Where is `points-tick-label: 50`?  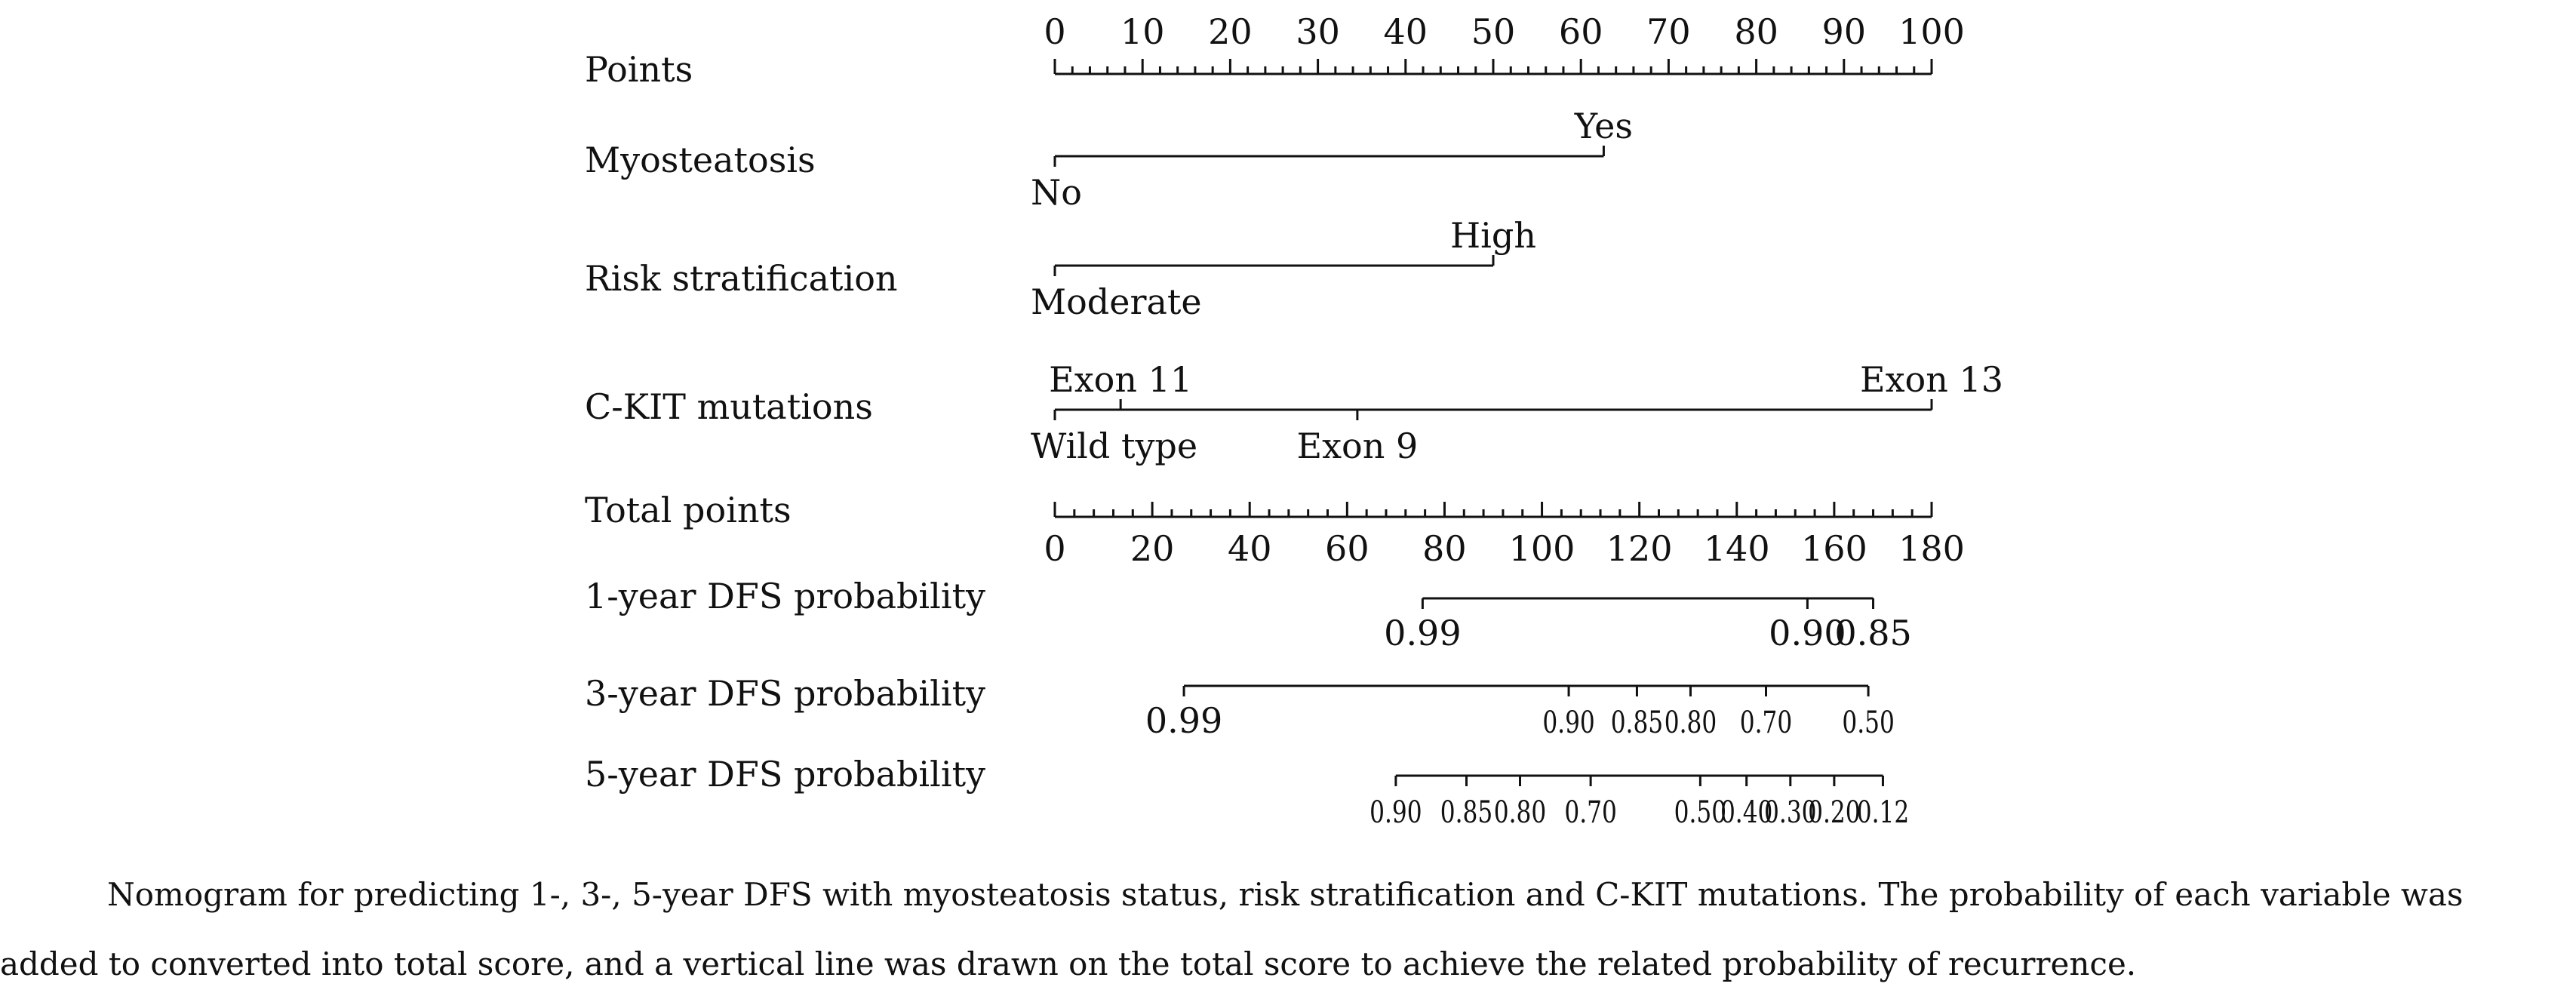 points-tick-label: 50 is located at coordinates (1493, 32).